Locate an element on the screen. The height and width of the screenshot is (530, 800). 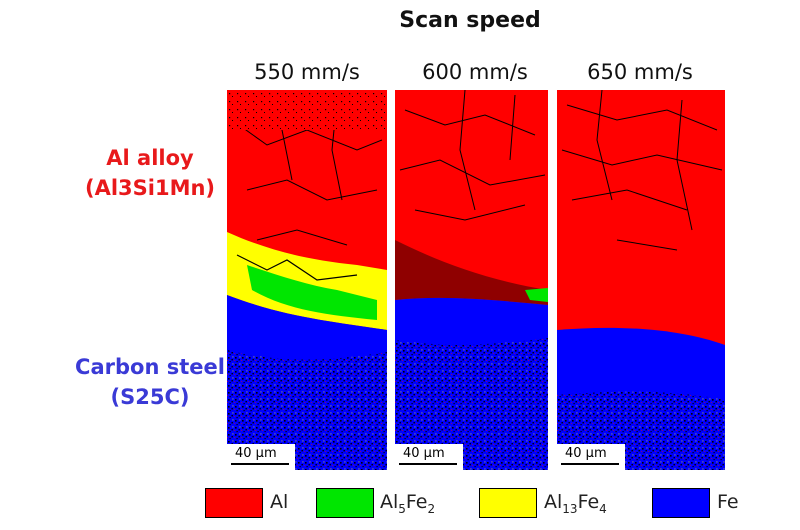
scale-bar-550: 40 μm is located at coordinates (261, 457).